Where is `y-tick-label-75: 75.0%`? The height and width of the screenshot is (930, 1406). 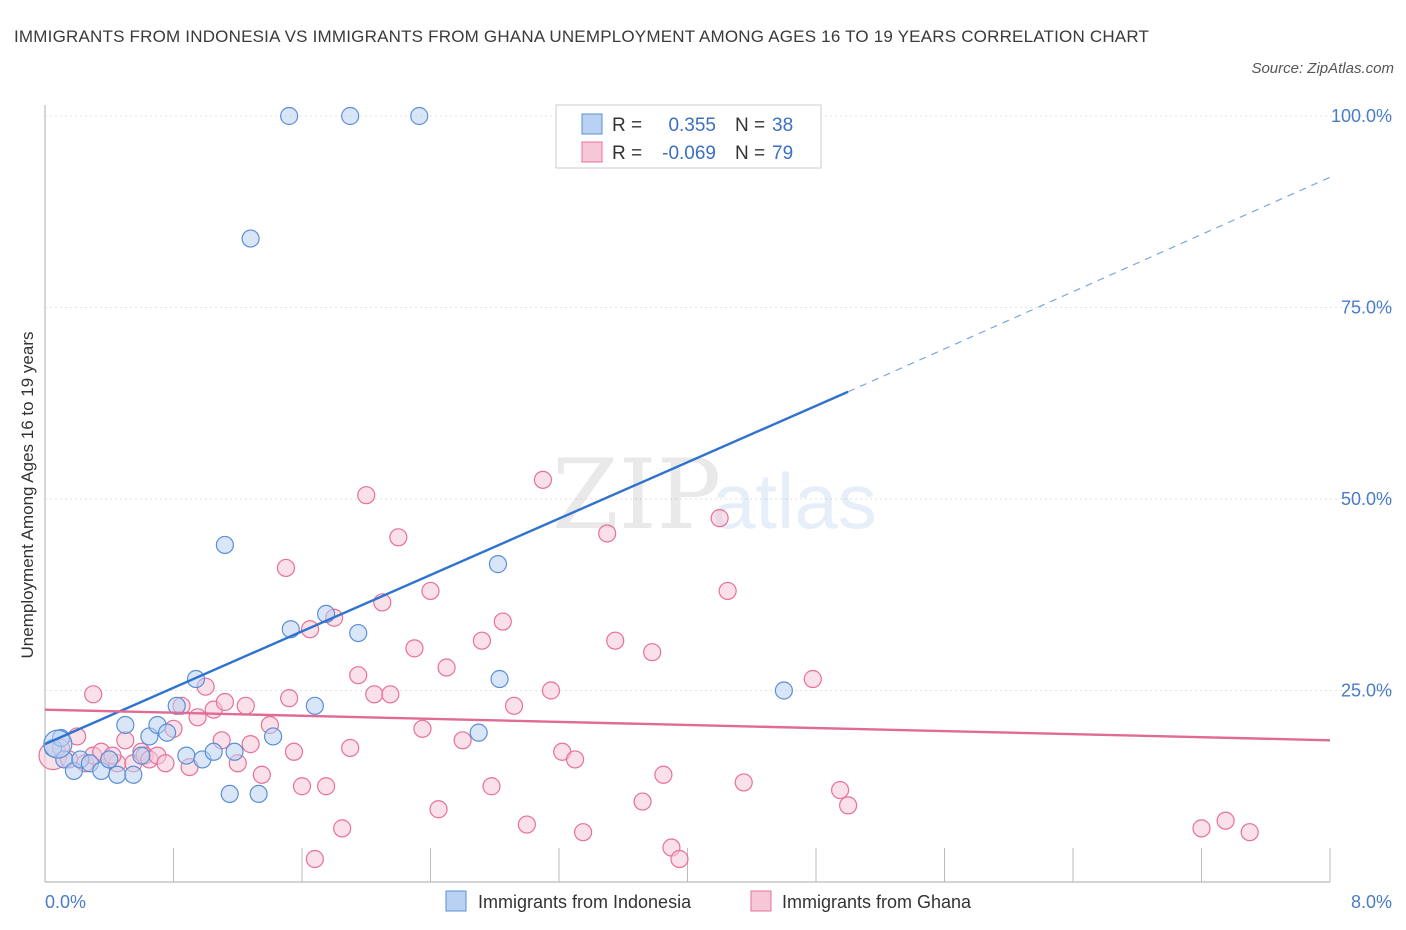 y-tick-label-75: 75.0% is located at coordinates (1366, 308).